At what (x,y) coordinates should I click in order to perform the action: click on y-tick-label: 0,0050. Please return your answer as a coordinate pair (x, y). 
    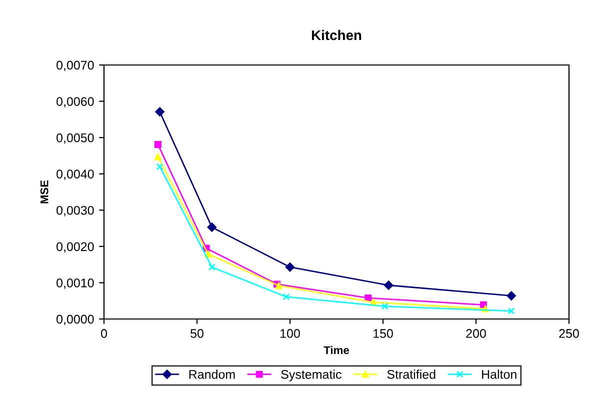
    Looking at the image, I should click on (75, 138).